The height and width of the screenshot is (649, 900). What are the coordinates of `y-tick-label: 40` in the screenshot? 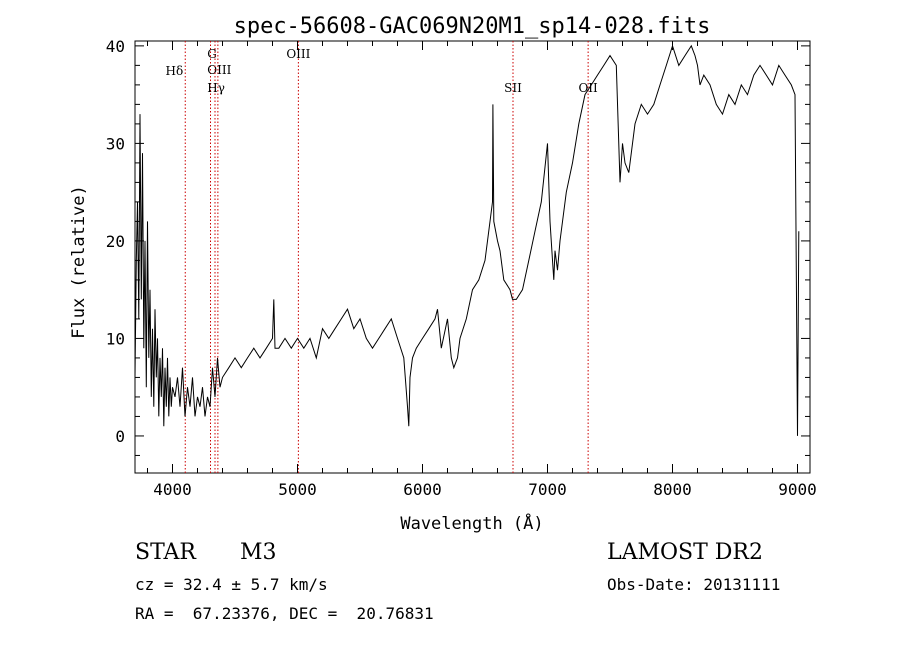 It's located at (115, 46).